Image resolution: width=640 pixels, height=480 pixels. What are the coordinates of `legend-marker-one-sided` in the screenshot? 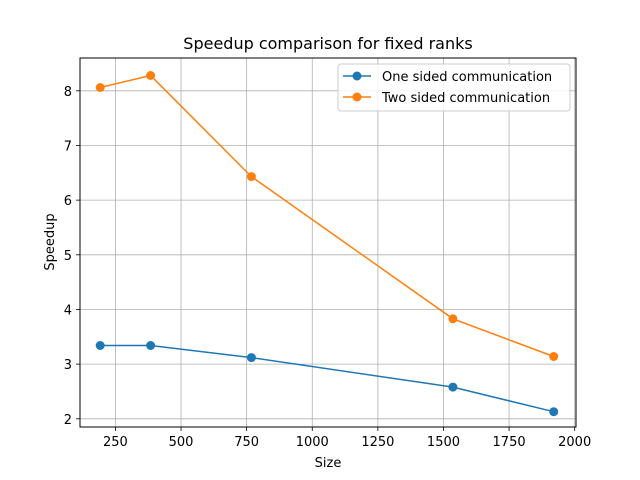 It's located at (357, 76).